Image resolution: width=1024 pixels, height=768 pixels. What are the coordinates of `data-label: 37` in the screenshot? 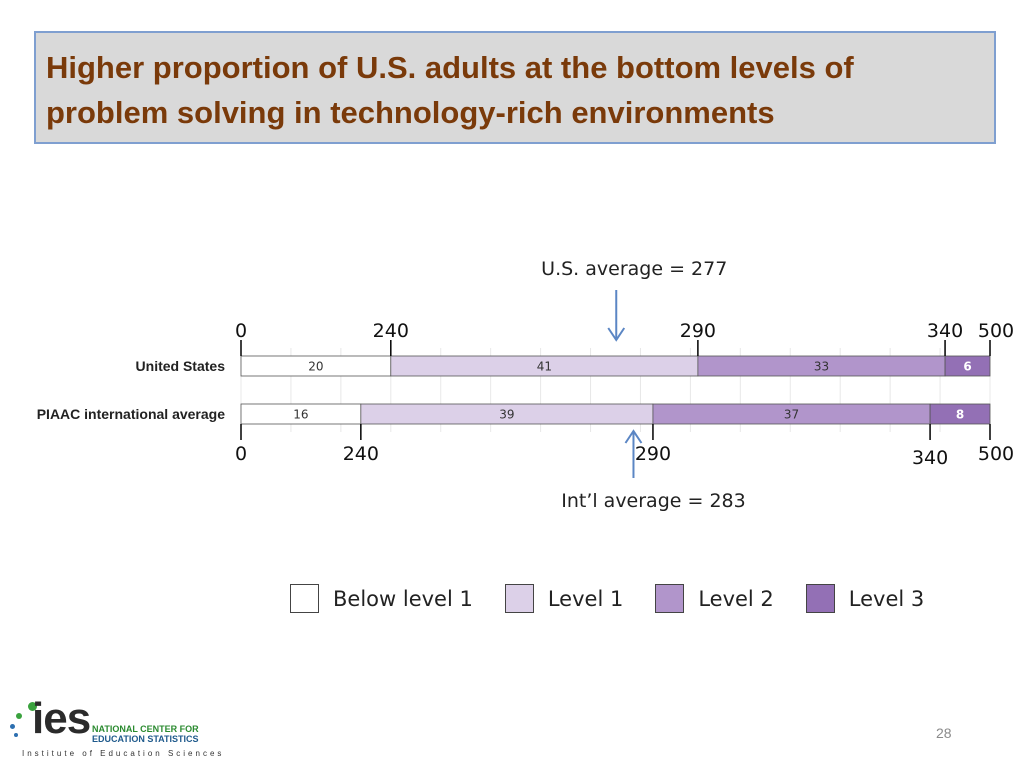 It's located at (791, 415).